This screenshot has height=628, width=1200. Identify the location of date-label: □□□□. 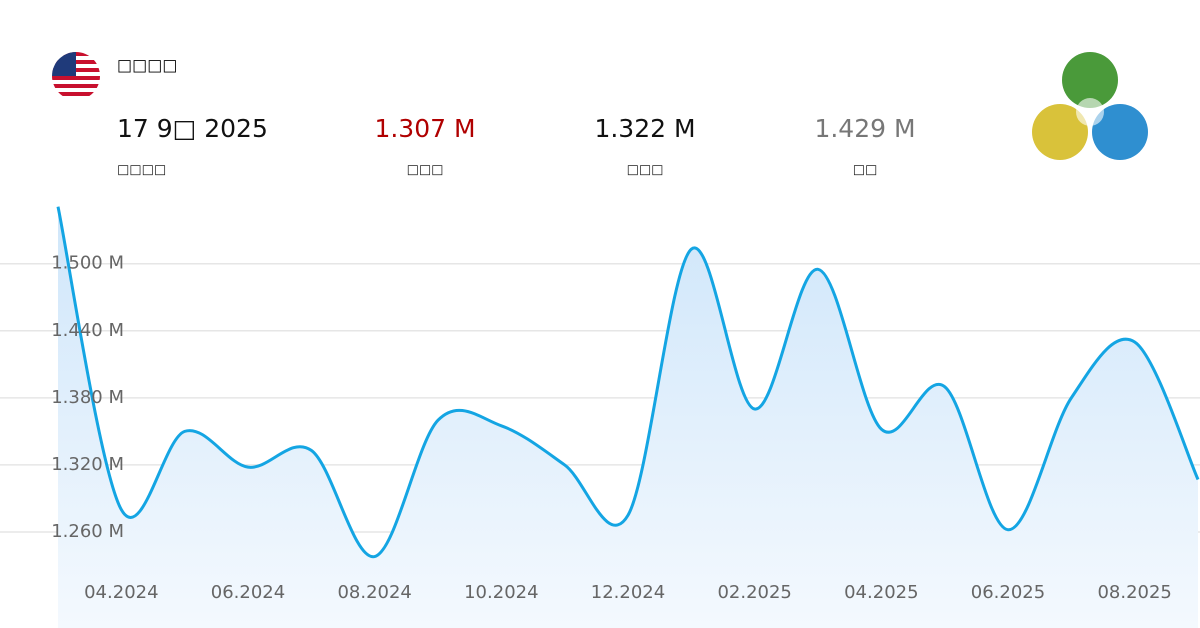
(141, 170).